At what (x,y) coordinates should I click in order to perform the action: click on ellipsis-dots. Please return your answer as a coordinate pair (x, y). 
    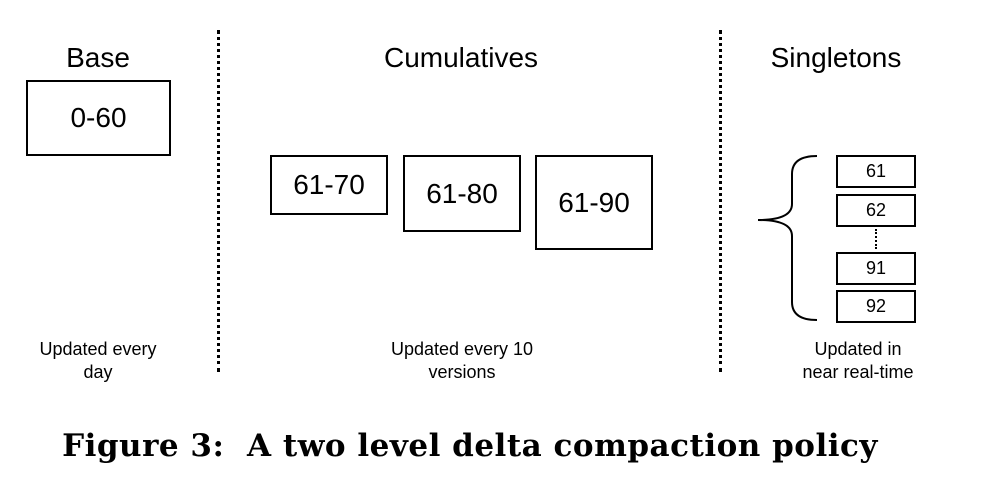
    Looking at the image, I should click on (876, 239).